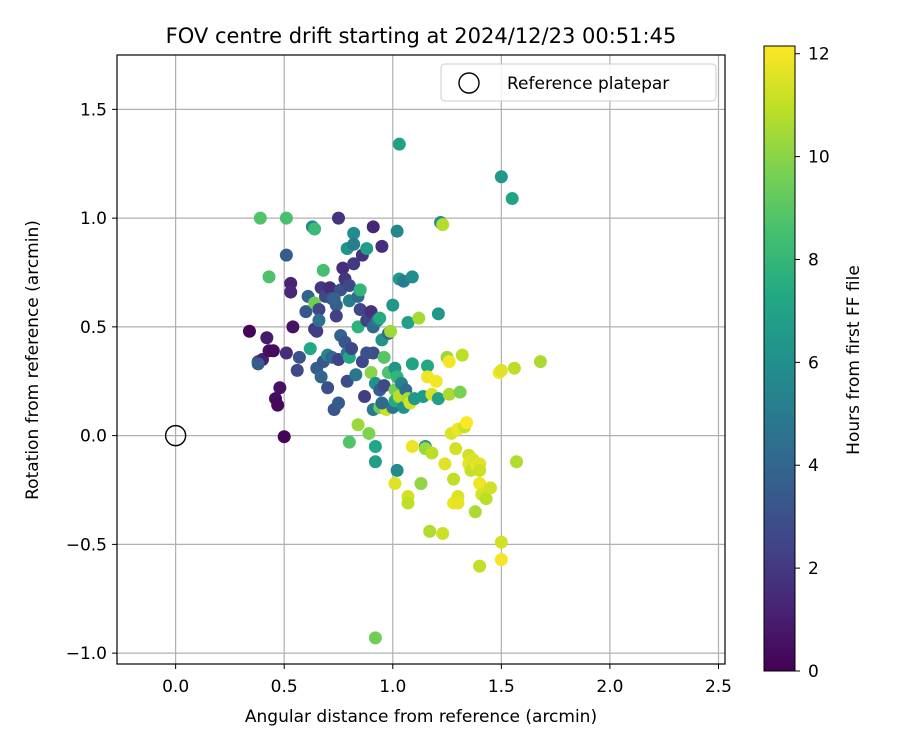 The image size is (900, 750). Describe the element at coordinates (819, 55) in the screenshot. I see `colorbar-tick-label: 12` at that location.